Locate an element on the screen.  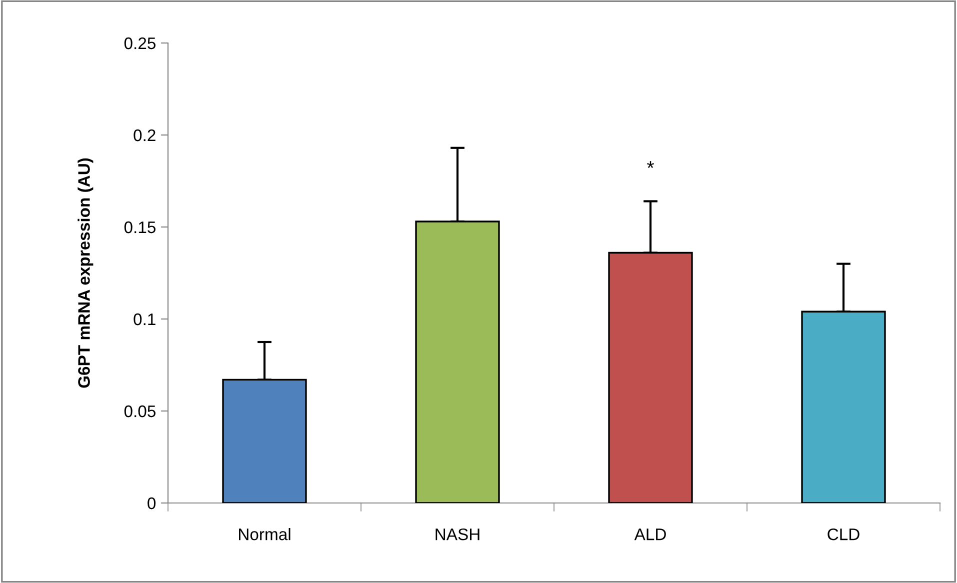
x-tick-label: Normal is located at coordinates (264, 534).